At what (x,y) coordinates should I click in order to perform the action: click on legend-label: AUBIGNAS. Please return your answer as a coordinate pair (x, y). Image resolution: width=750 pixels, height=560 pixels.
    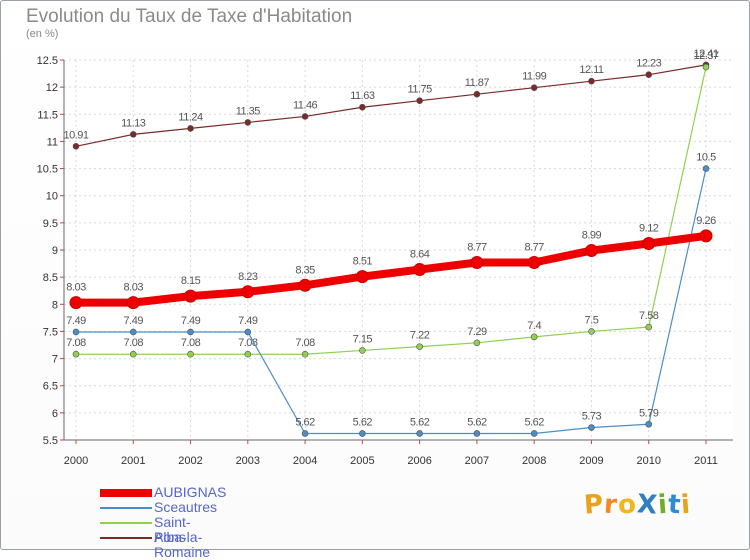
    Looking at the image, I should click on (190, 492).